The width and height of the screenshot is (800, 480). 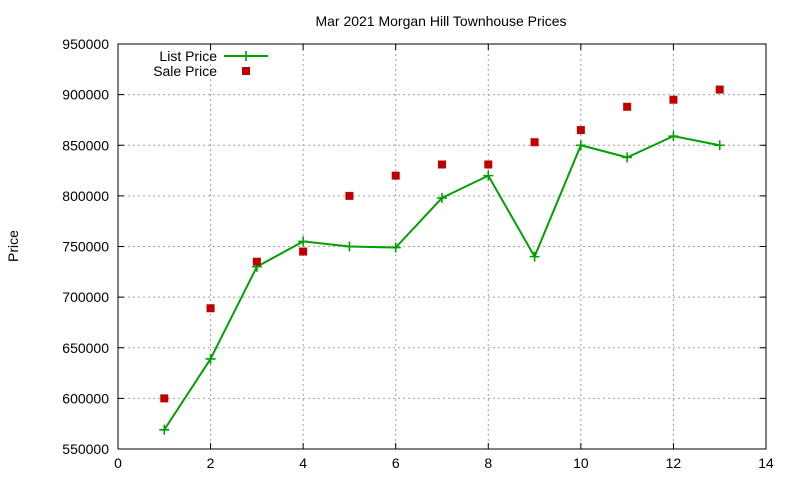 What do you see at coordinates (303, 463) in the screenshot?
I see `x-tick-label: 4` at bounding box center [303, 463].